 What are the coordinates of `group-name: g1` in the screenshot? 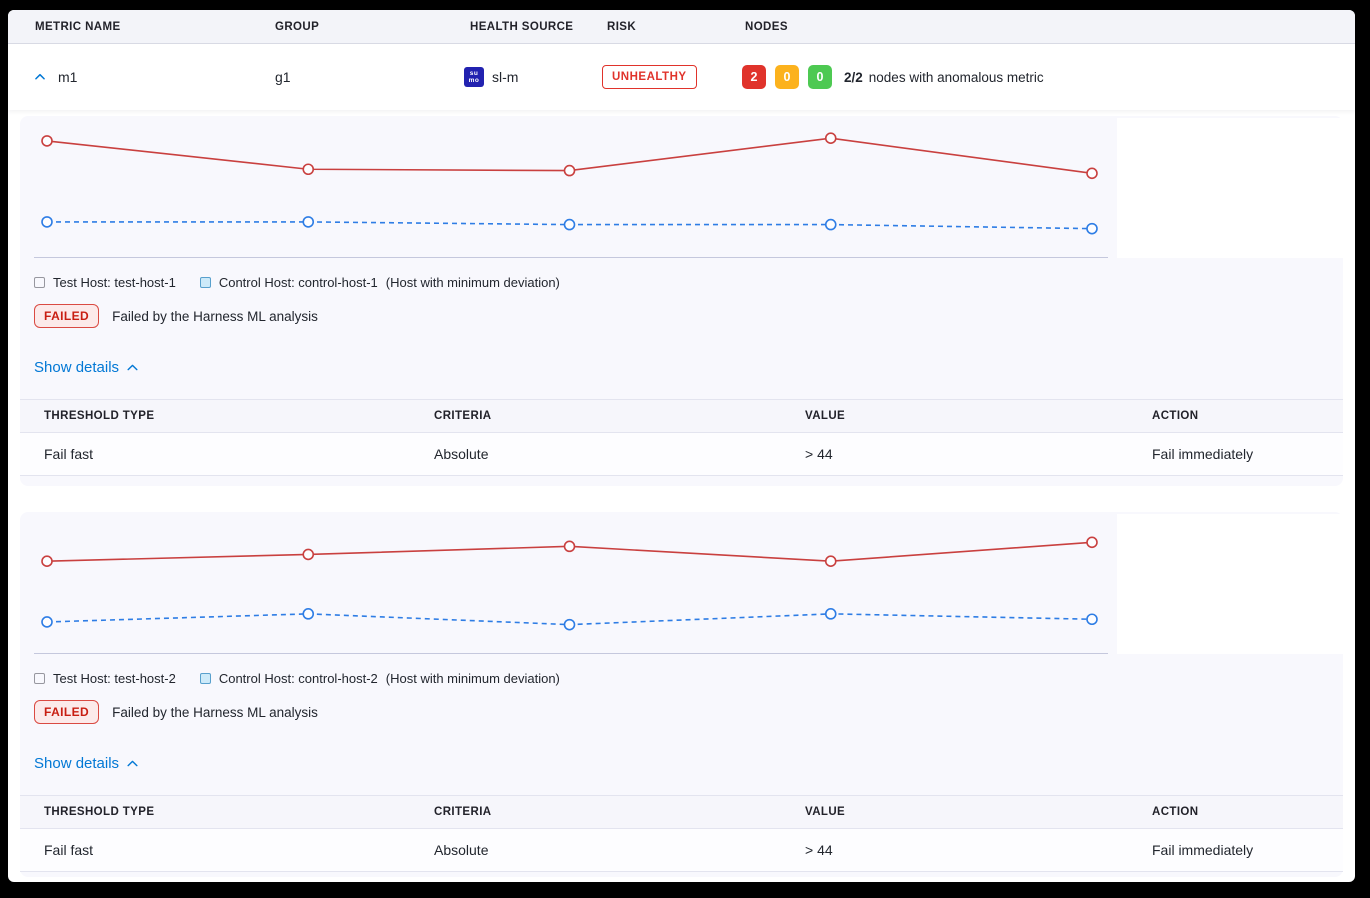 It's located at (283, 77).